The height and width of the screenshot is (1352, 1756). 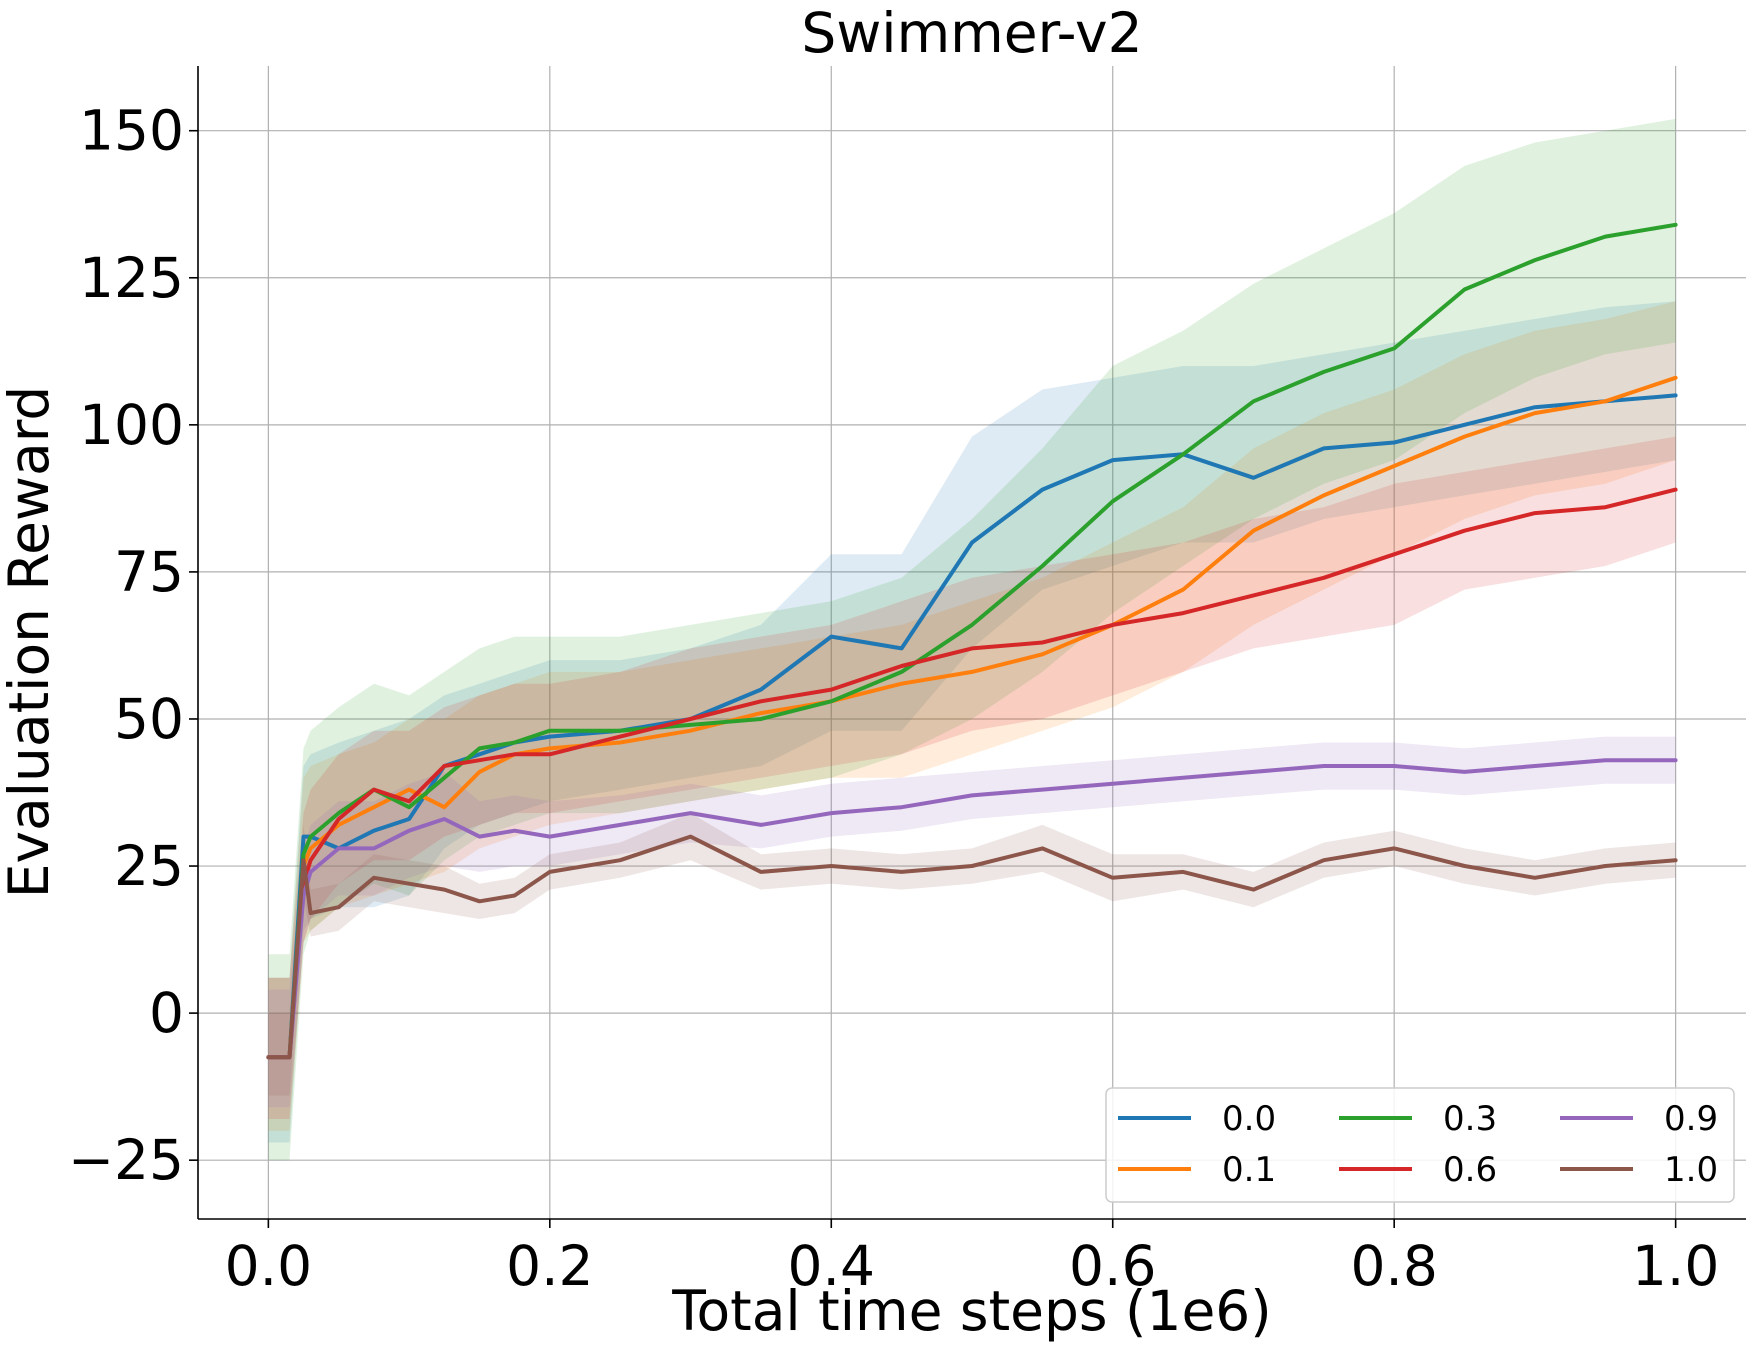 I want to click on legend-label: 0.1, so click(x=1249, y=1170).